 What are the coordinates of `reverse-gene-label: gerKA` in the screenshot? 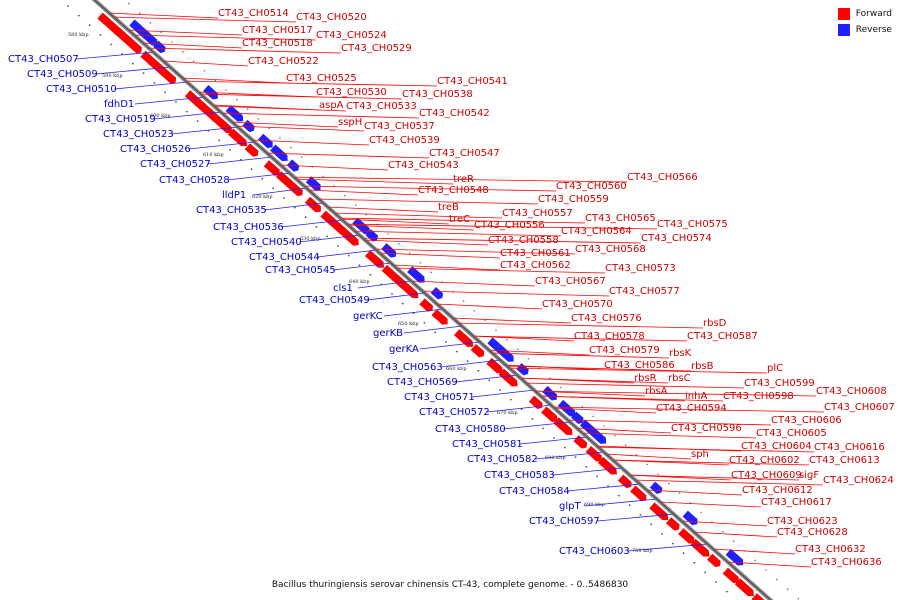 It's located at (404, 349).